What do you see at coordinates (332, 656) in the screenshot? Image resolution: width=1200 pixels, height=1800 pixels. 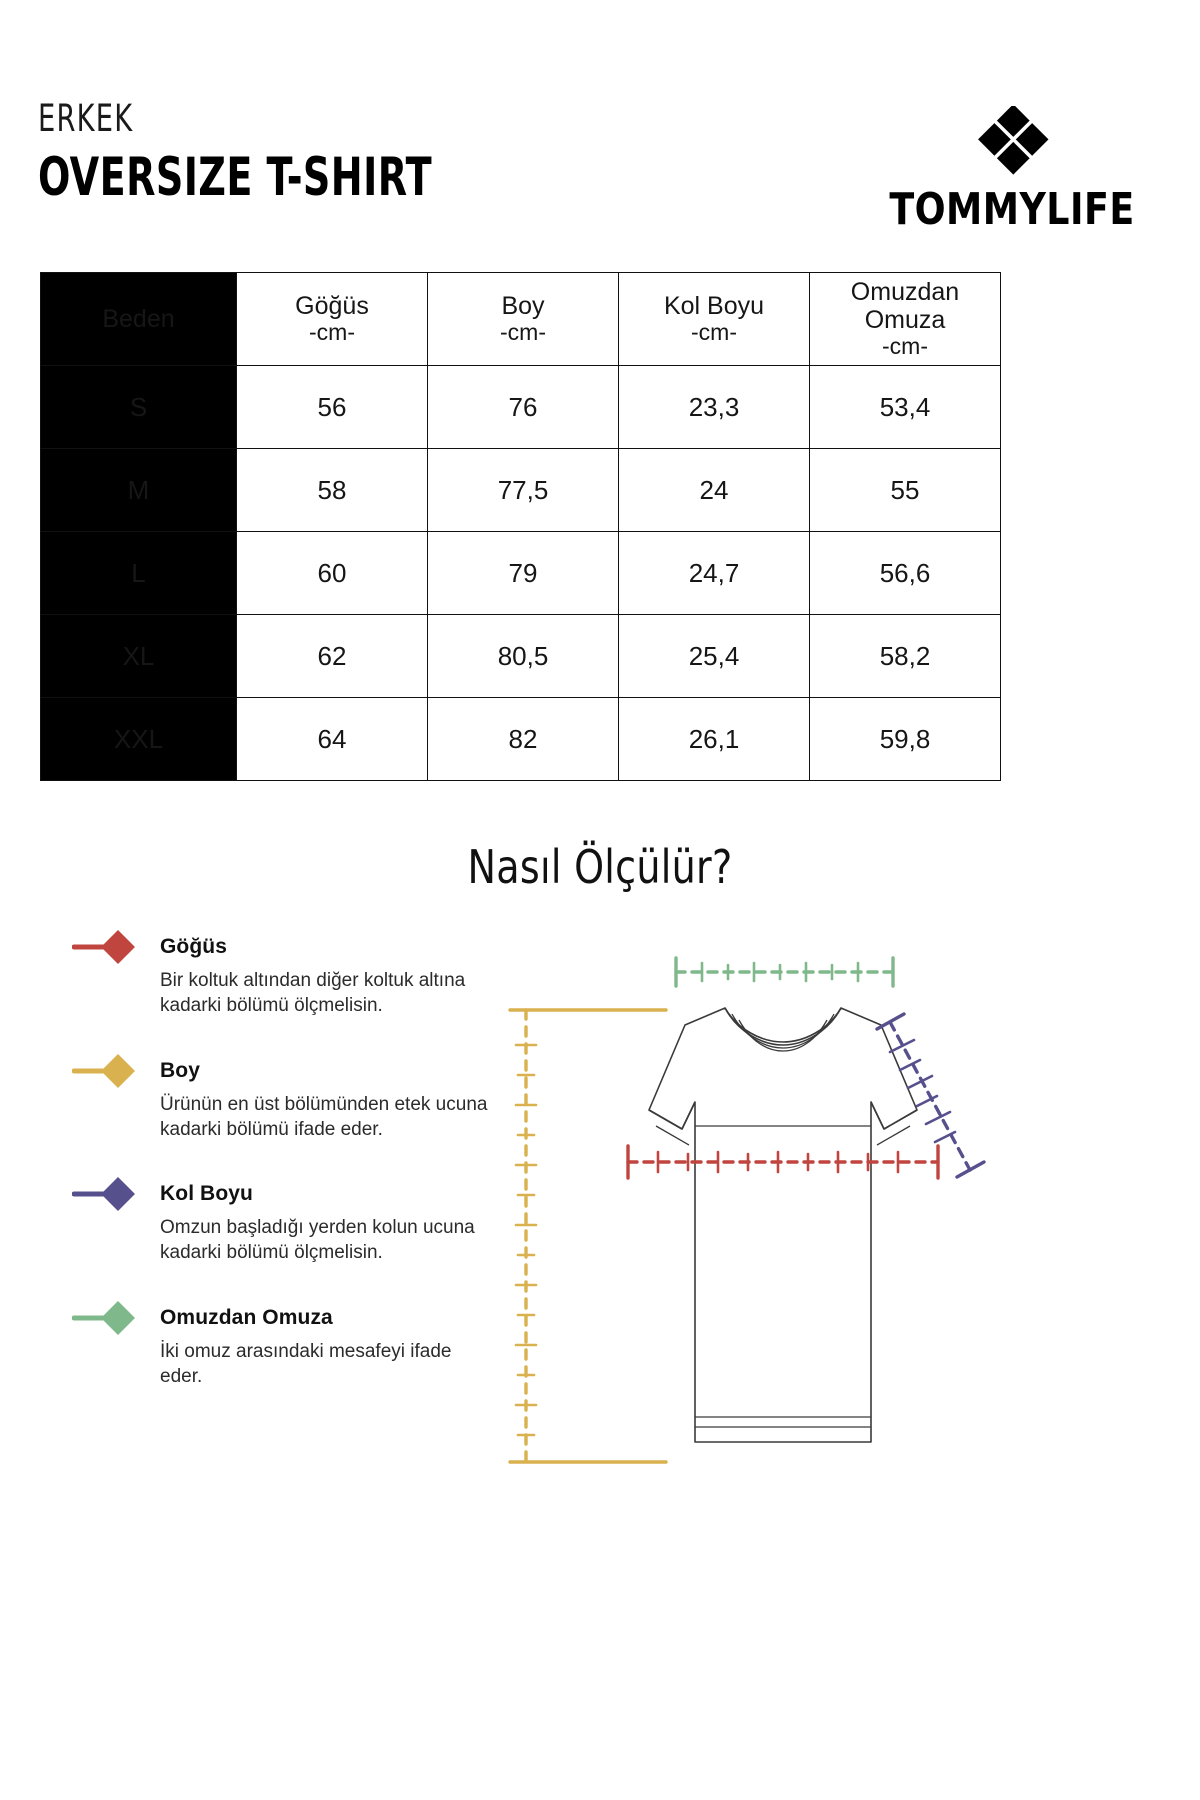 I see `cell-gogus: 62` at bounding box center [332, 656].